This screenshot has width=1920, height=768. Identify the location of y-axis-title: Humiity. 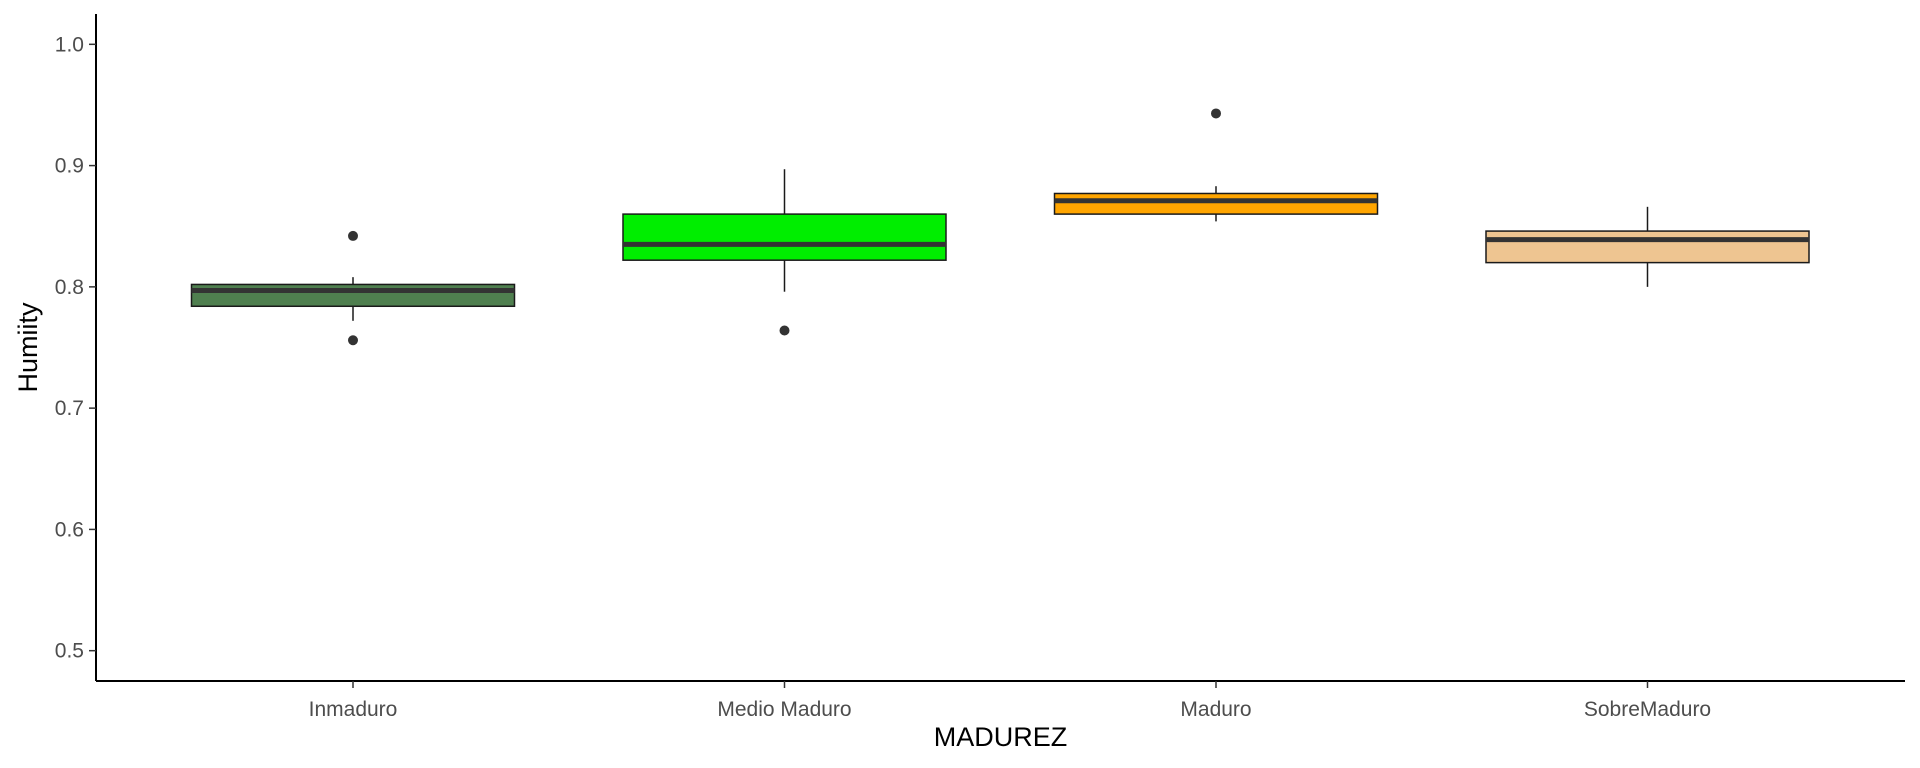
(28, 347).